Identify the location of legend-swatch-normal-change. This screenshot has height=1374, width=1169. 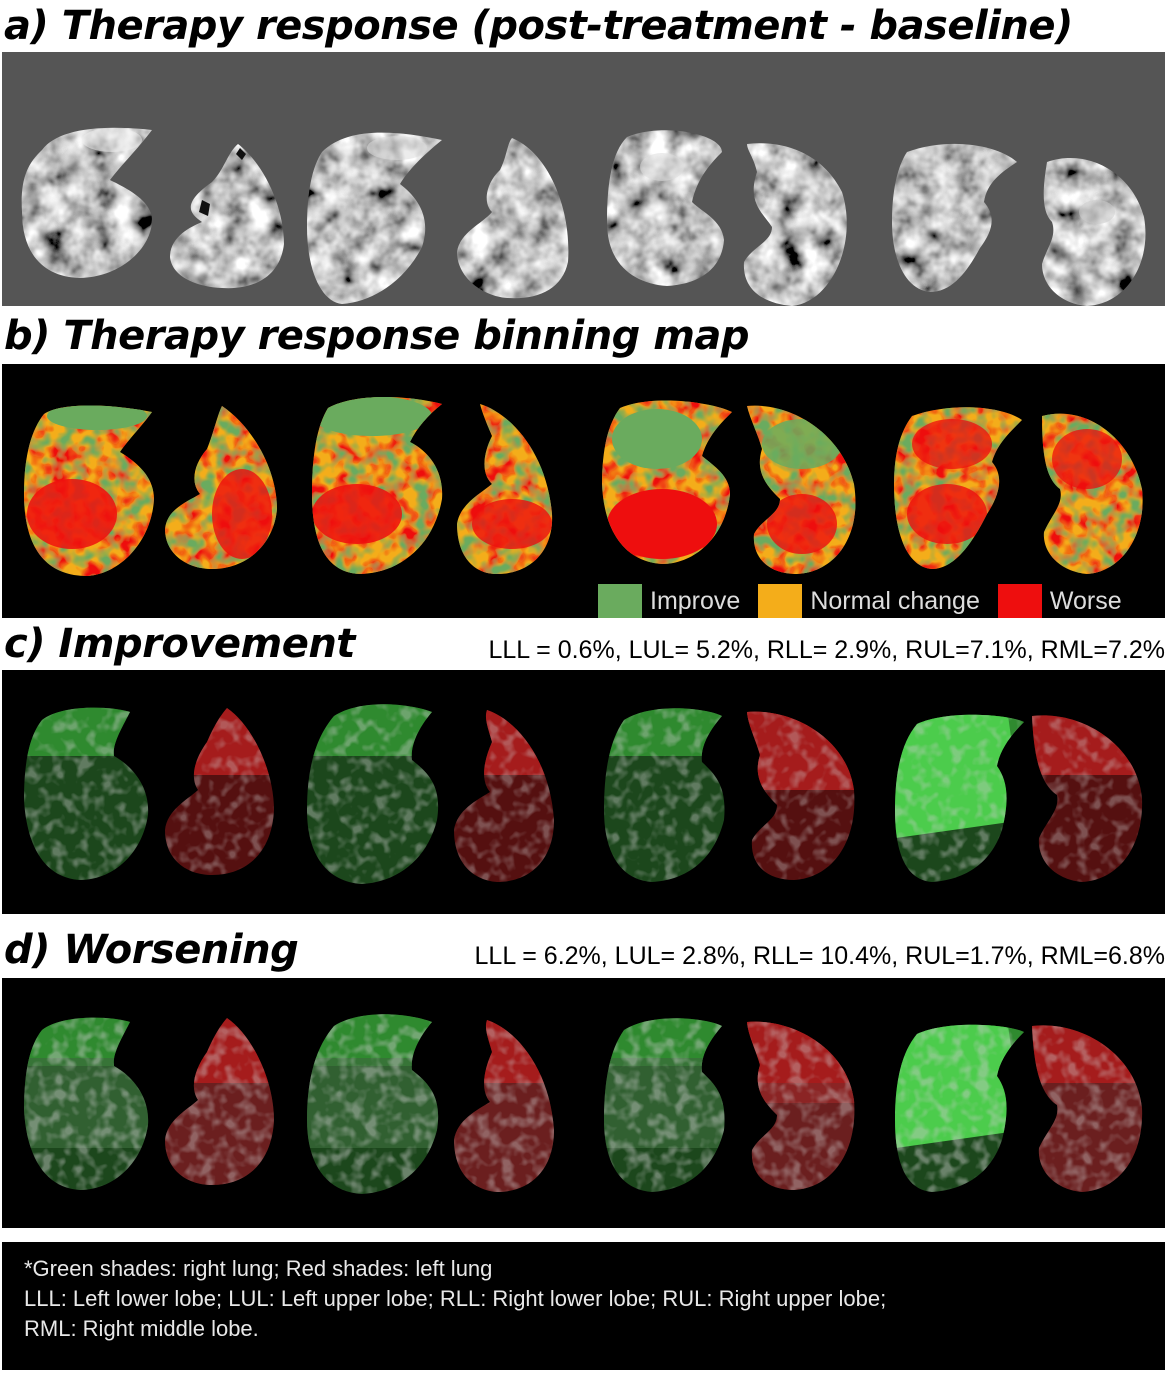
(780, 601).